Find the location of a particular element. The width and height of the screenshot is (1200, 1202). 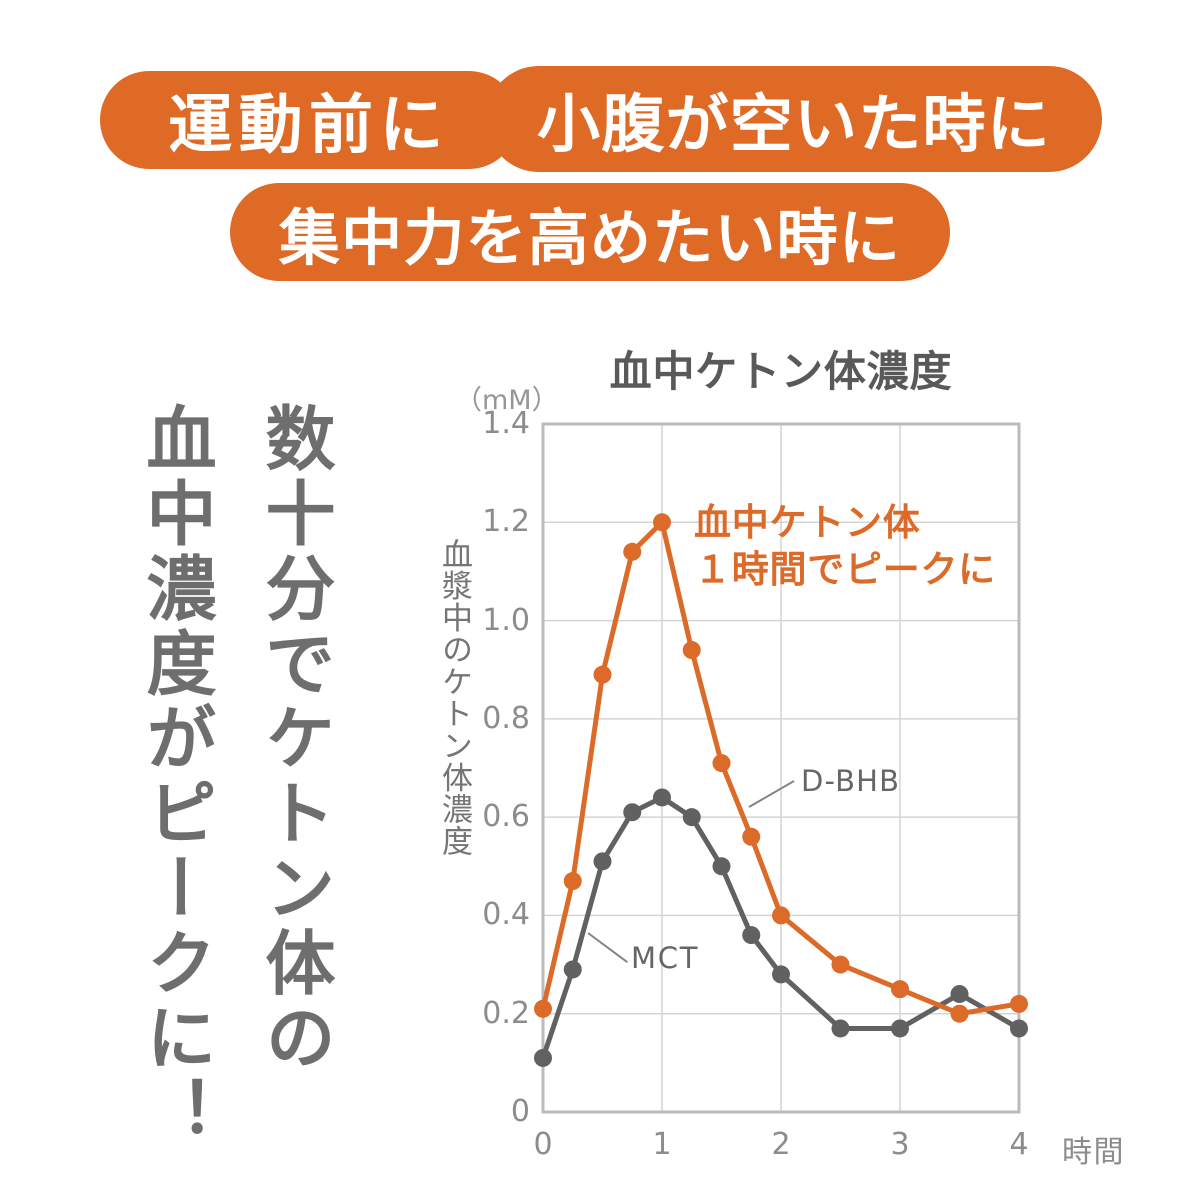

peak-annotation-line-2: １時間でピークに is located at coordinates (845, 570).